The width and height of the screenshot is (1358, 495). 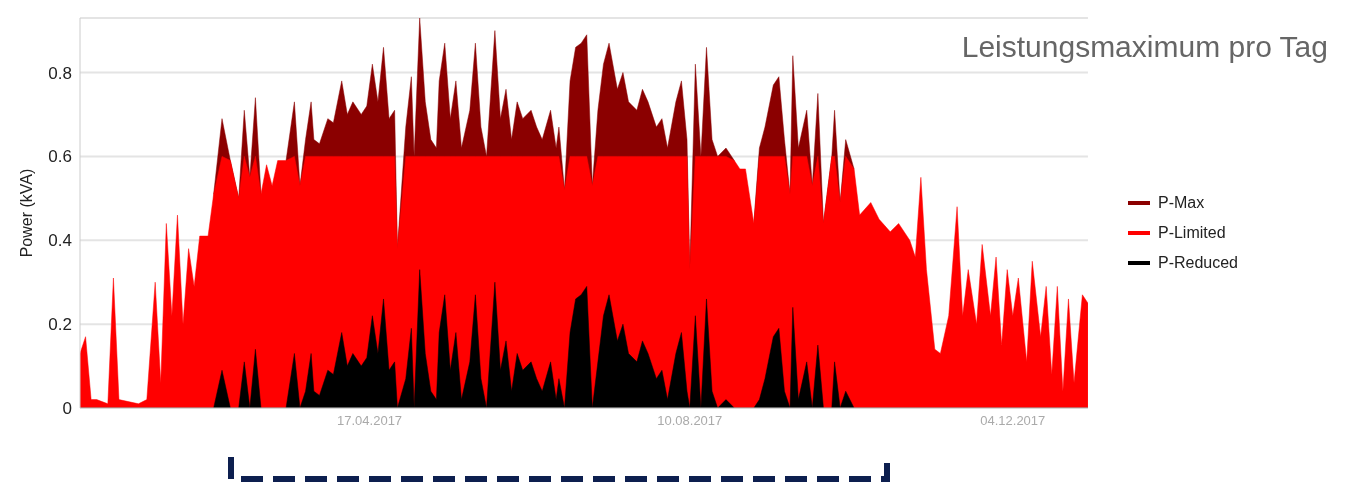 What do you see at coordinates (1191, 233) in the screenshot?
I see `legend-label: P-Limited` at bounding box center [1191, 233].